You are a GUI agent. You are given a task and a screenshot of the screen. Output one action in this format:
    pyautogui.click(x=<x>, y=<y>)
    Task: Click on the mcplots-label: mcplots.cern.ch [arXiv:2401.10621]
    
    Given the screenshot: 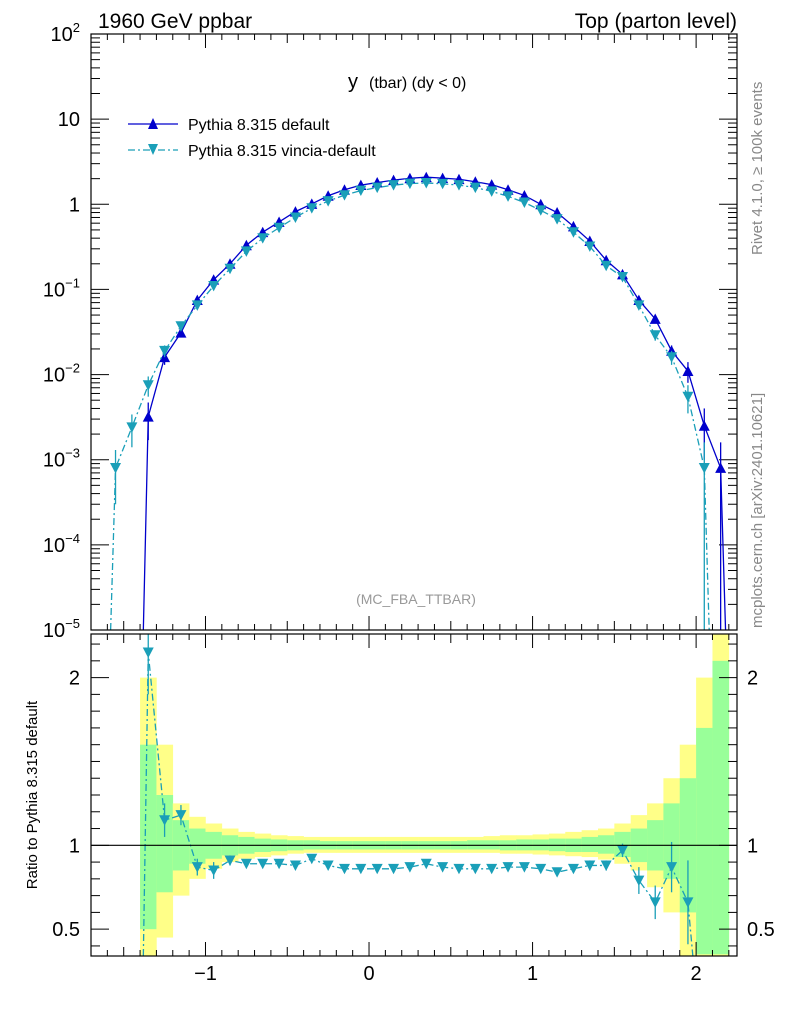 What is the action you would take?
    pyautogui.click(x=757, y=510)
    